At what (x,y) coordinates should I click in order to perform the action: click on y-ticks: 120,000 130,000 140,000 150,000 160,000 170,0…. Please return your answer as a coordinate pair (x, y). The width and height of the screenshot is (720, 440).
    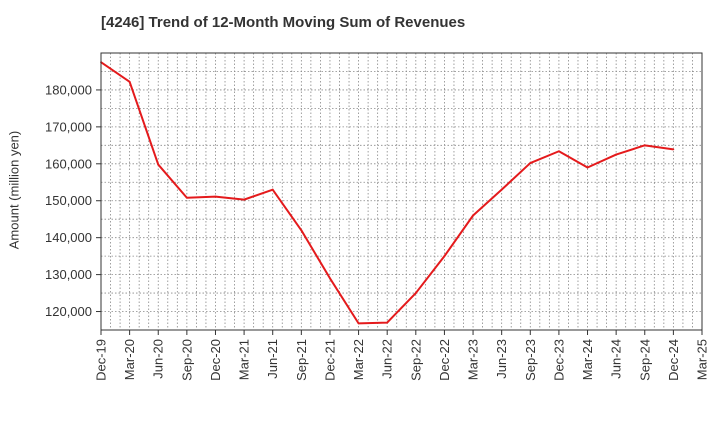
    Looking at the image, I should click on (73, 200).